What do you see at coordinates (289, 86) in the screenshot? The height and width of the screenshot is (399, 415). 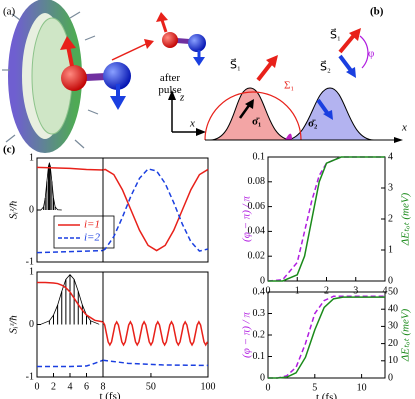 I see `sigma-label: Σ₁` at bounding box center [289, 86].